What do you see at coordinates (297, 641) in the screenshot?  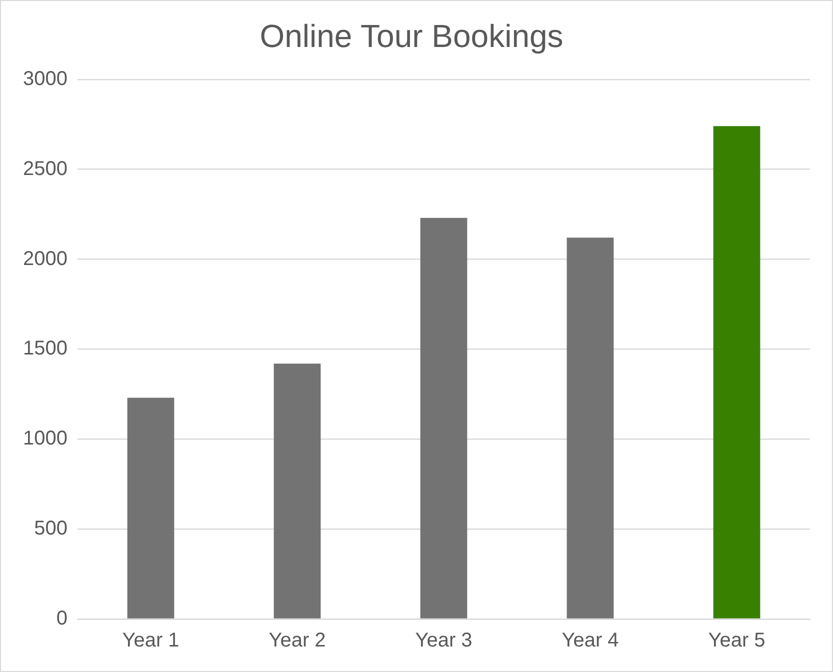 I see `x-tick-label: Year 2` at bounding box center [297, 641].